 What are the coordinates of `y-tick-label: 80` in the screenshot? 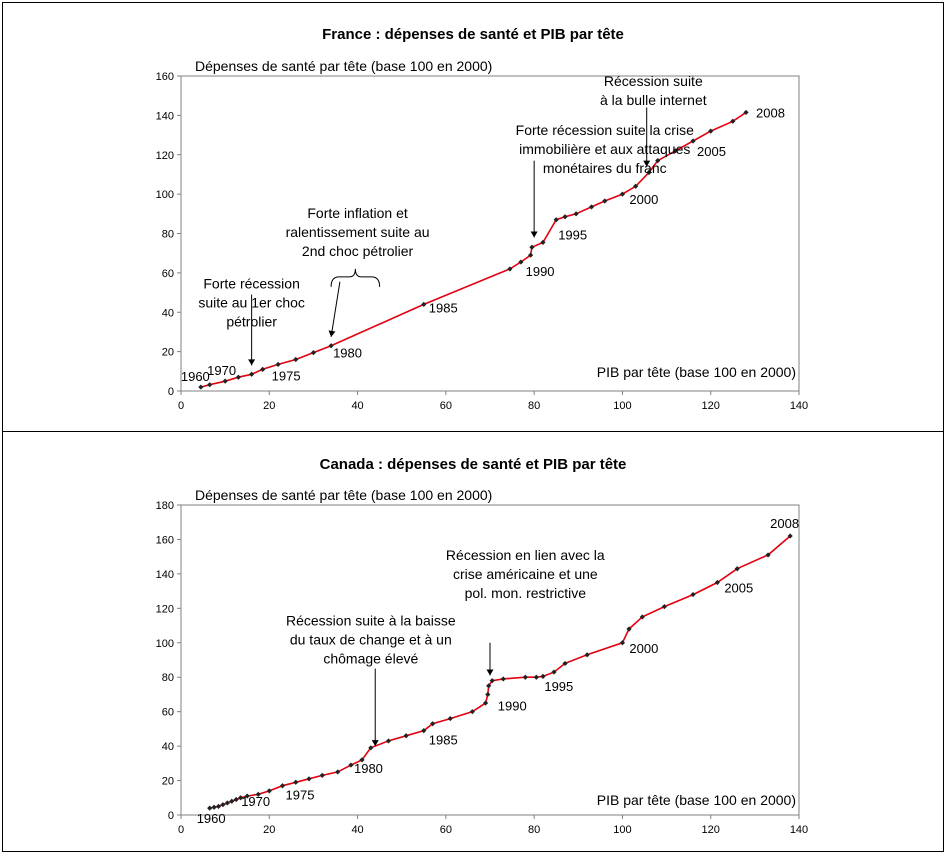 It's located at (168, 235).